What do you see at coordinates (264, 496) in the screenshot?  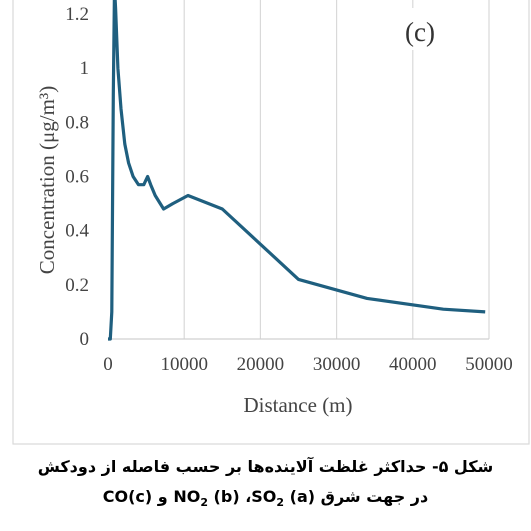 I see `caption-so2: SO` at bounding box center [264, 496].